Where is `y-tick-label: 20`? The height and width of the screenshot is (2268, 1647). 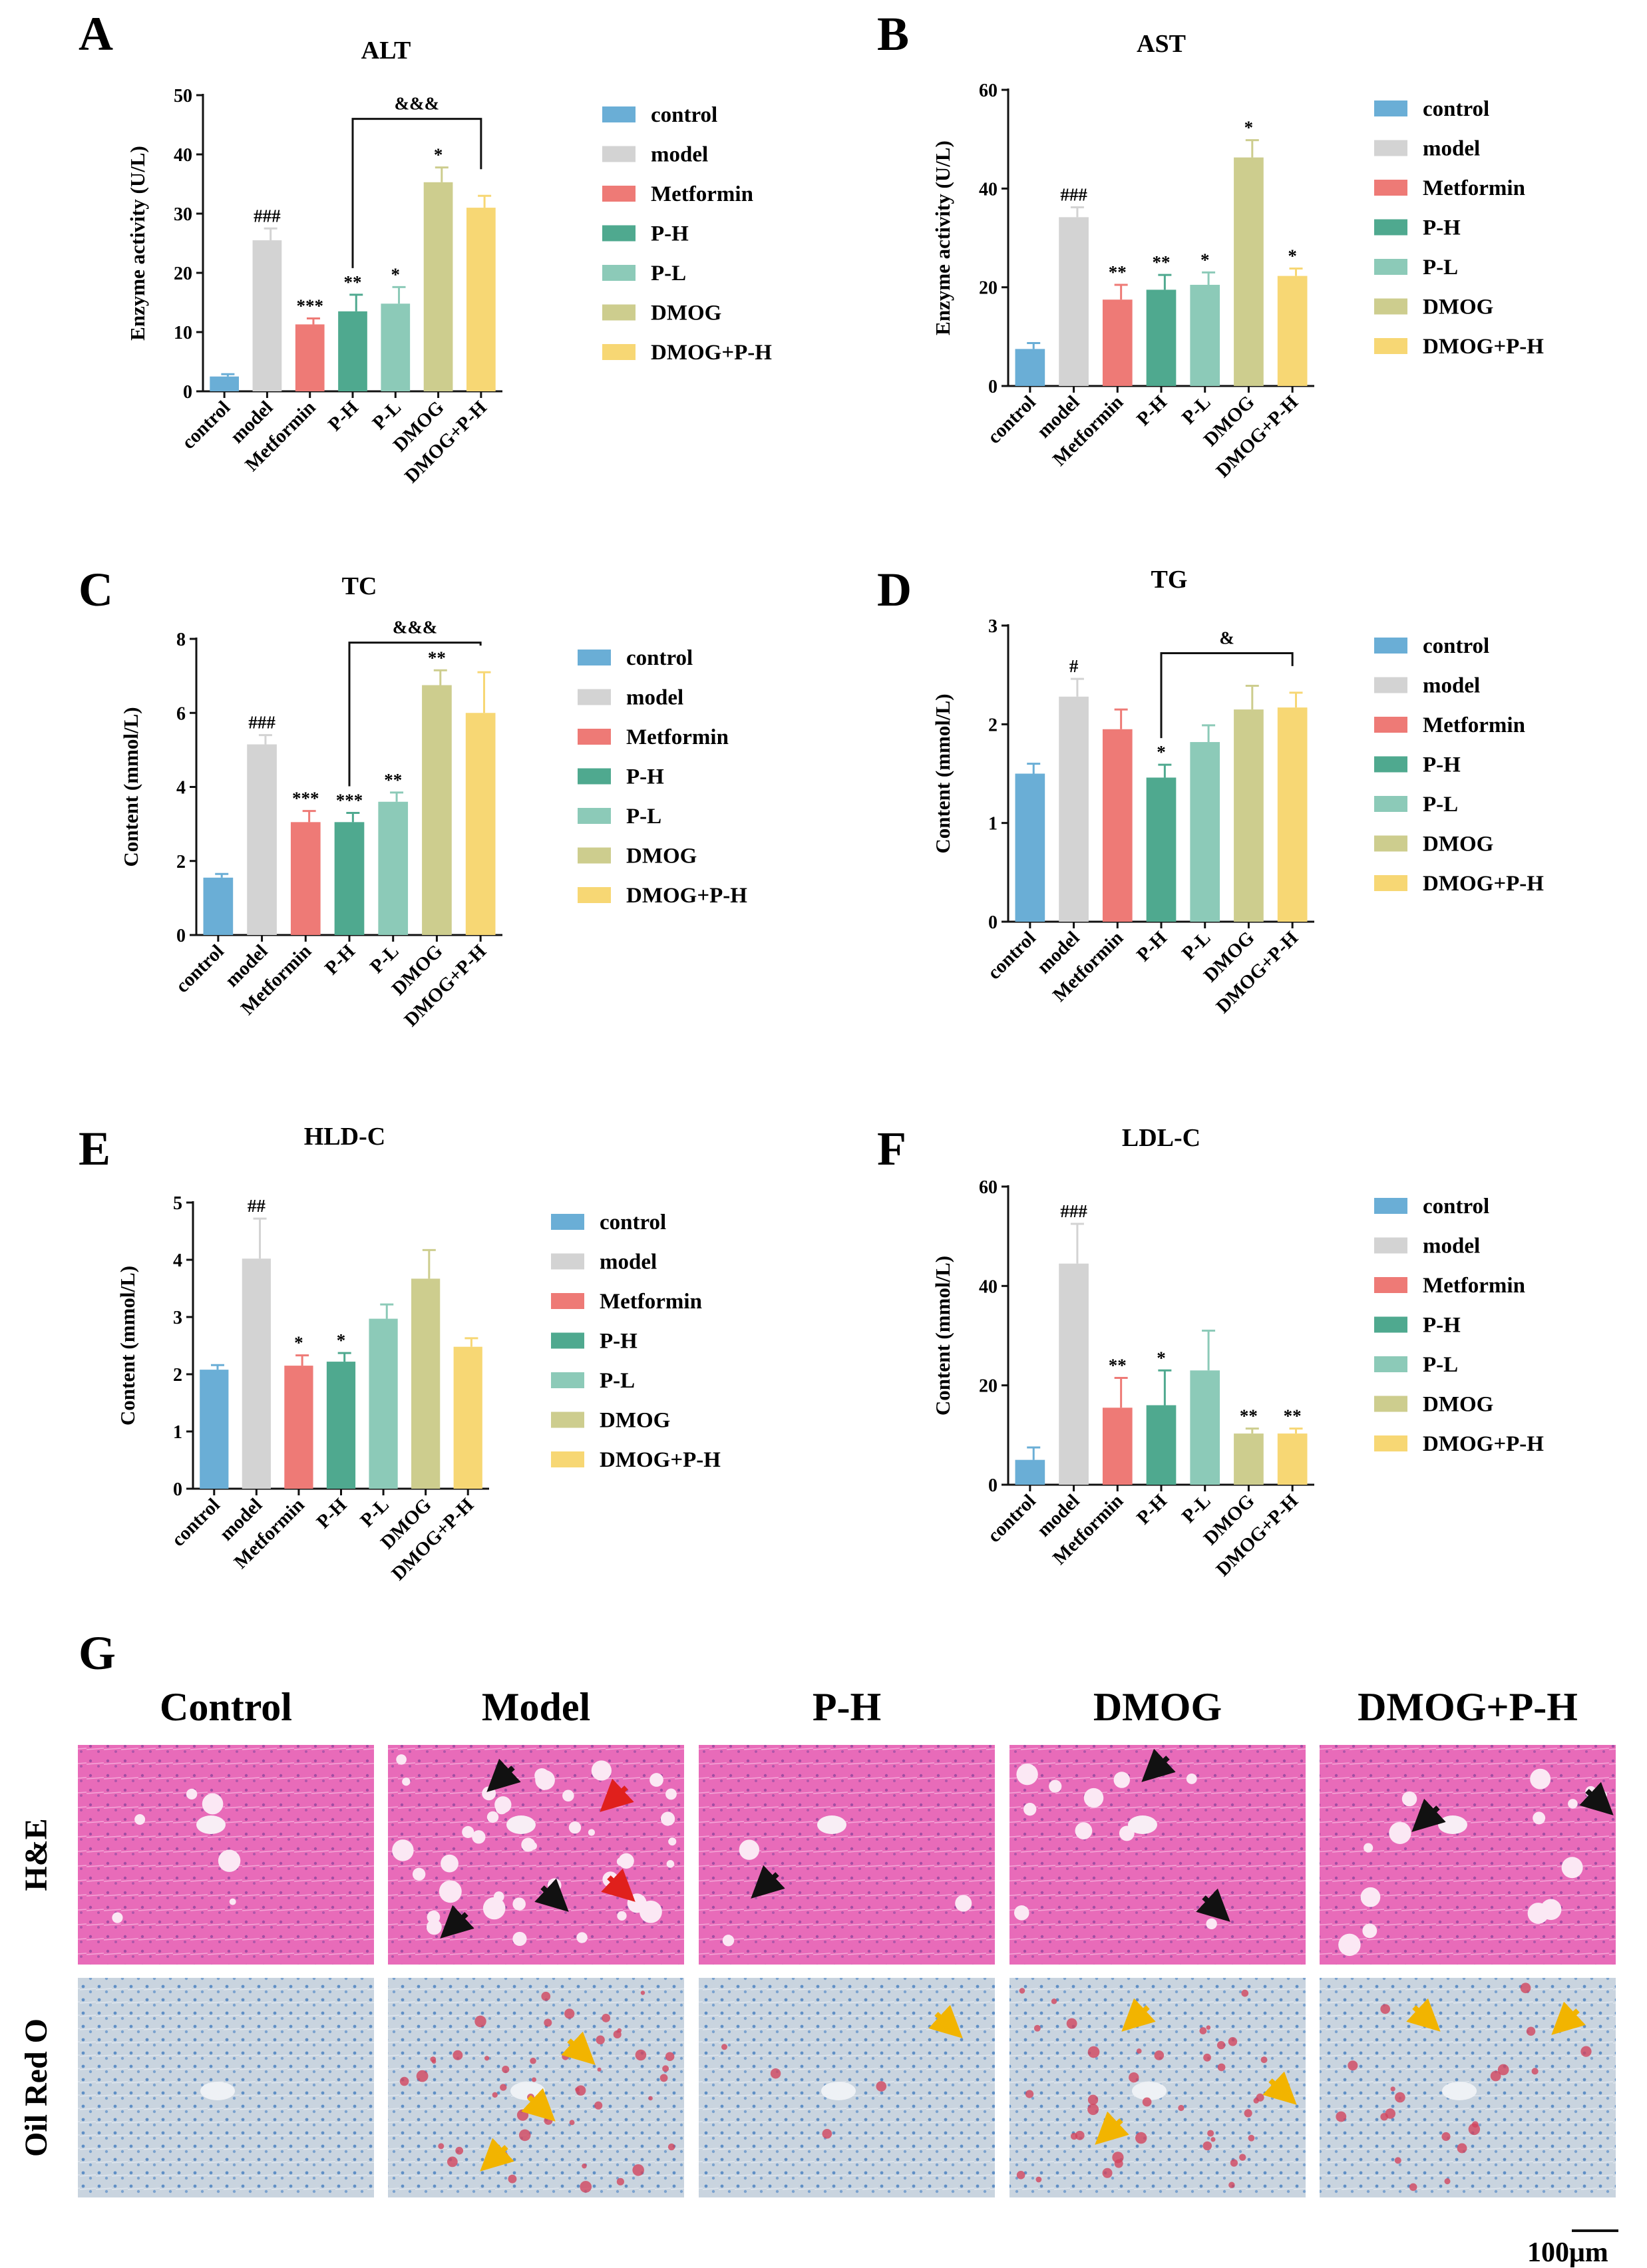 y-tick-label: 20 is located at coordinates (183, 274).